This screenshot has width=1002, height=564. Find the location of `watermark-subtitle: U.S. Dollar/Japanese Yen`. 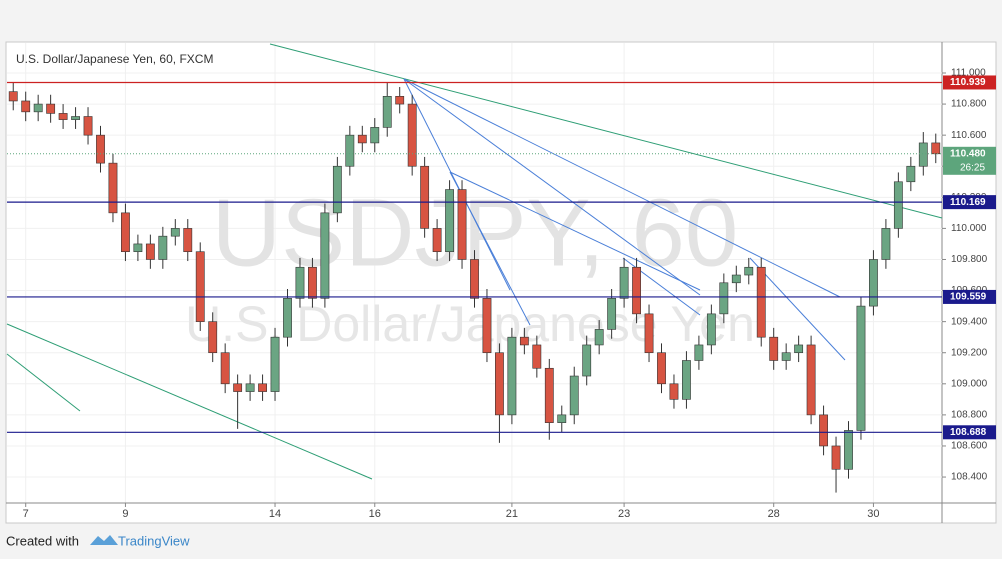

watermark-subtitle: U.S. Dollar/Japanese Yen is located at coordinates (470, 324).